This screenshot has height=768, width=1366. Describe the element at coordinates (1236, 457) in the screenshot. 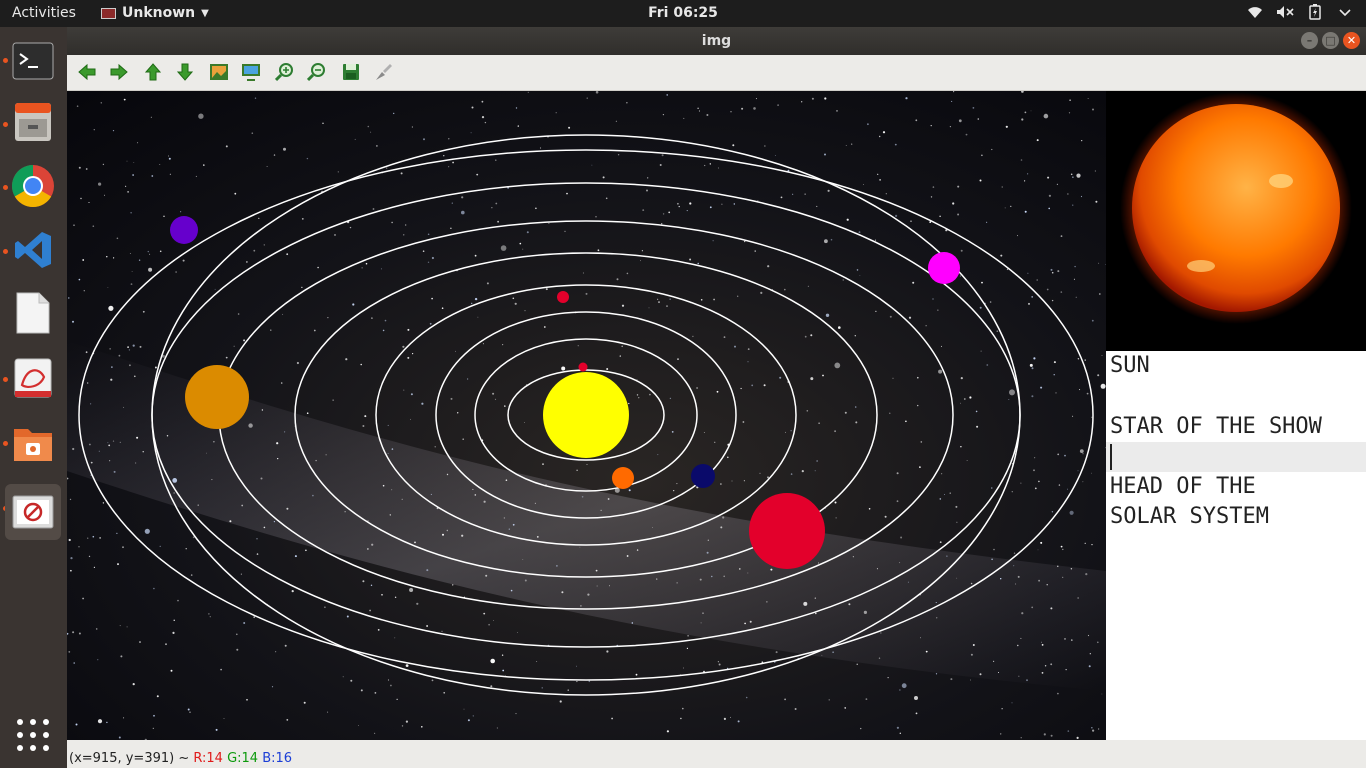

I see `text-line-current` at that location.